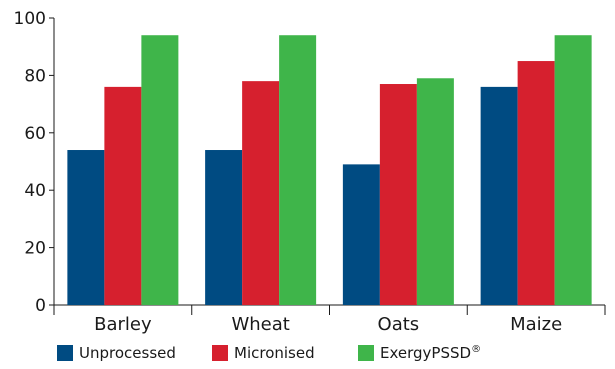 Image resolution: width=615 pixels, height=369 pixels. I want to click on legend-label-micronised: Micronised, so click(274, 353).